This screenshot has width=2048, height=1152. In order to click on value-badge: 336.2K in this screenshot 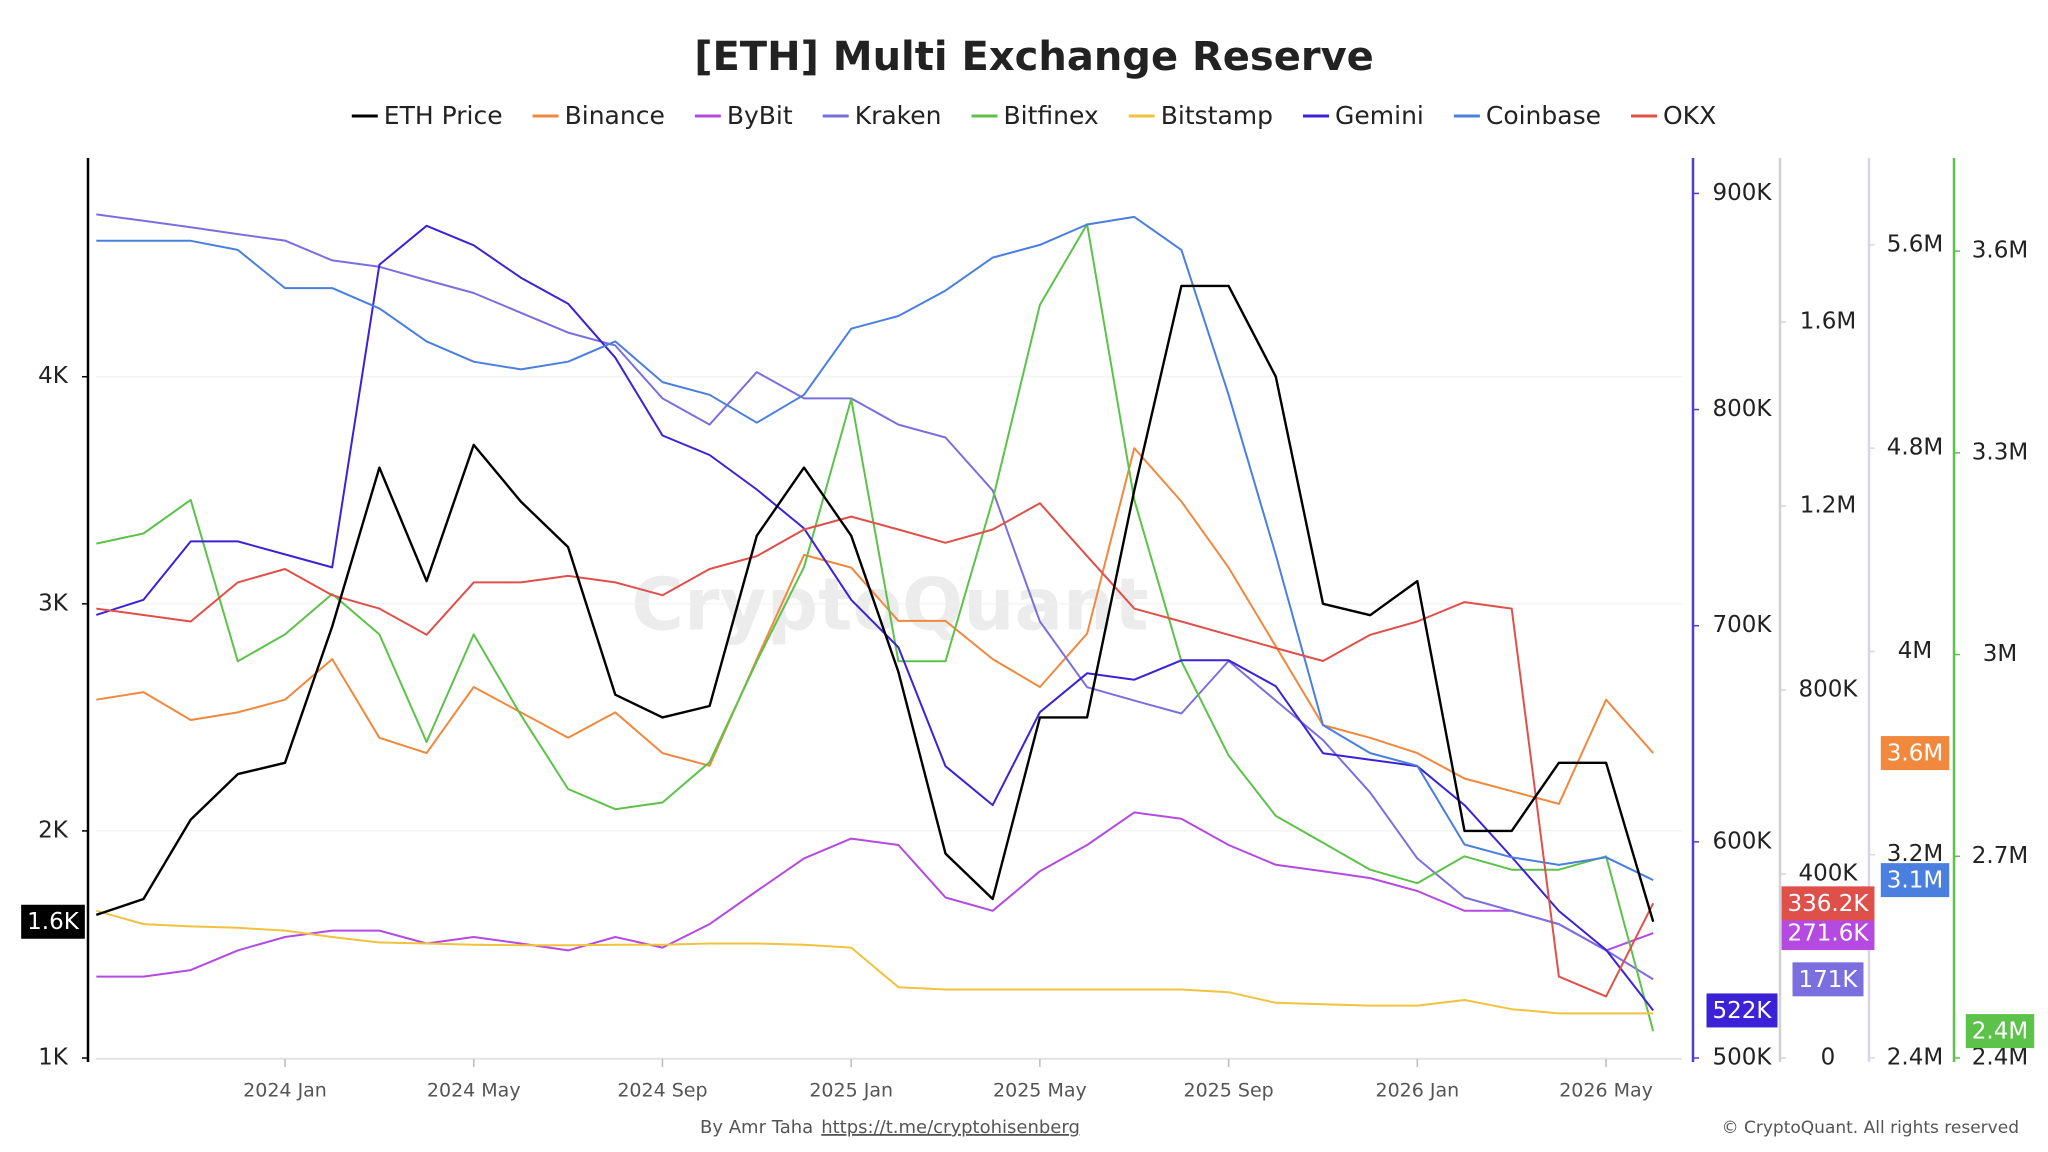, I will do `click(1828, 903)`.